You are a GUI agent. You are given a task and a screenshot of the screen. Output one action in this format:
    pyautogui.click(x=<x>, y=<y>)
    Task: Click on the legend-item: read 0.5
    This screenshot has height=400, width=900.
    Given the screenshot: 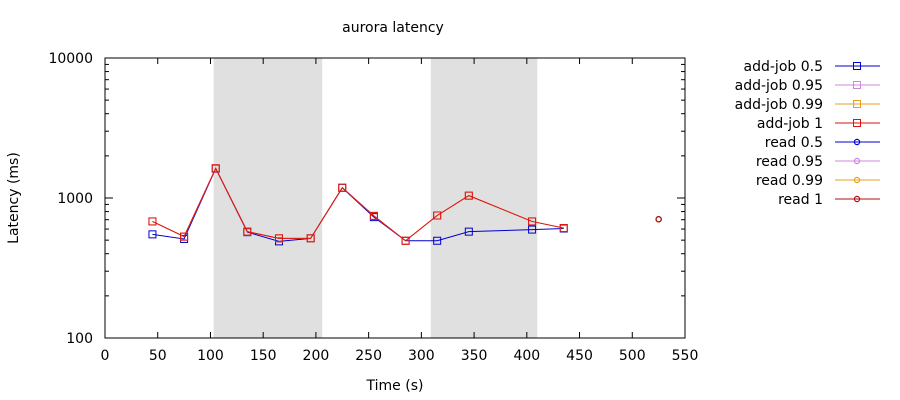 What is the action you would take?
    pyautogui.click(x=822, y=143)
    